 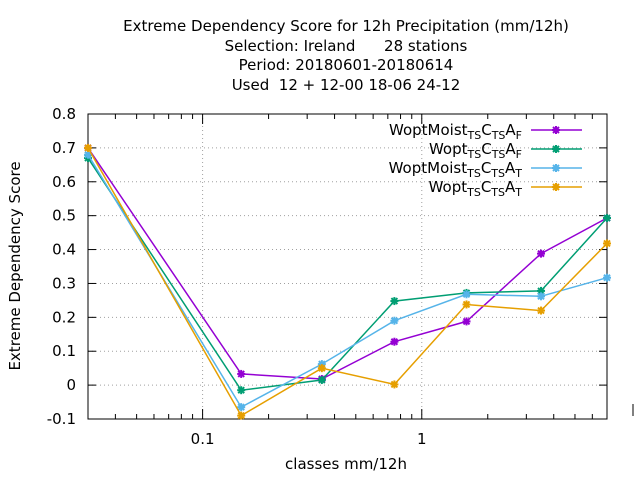 I want to click on y-axis-label: Extreme Dependency Score, so click(x=15, y=265).